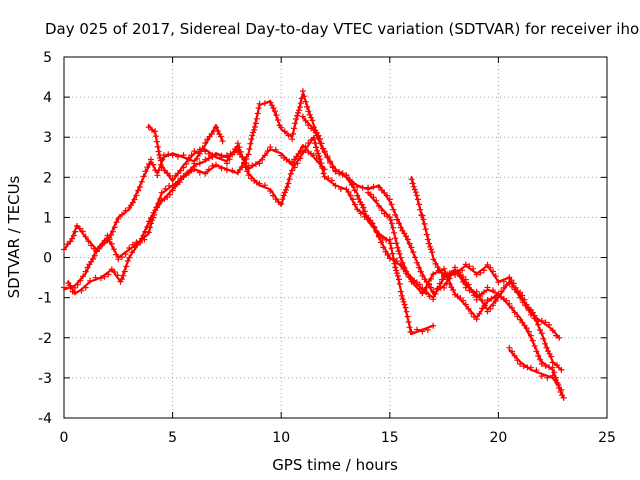  What do you see at coordinates (47, 58) in the screenshot?
I see `y-tick-label: 5` at bounding box center [47, 58].